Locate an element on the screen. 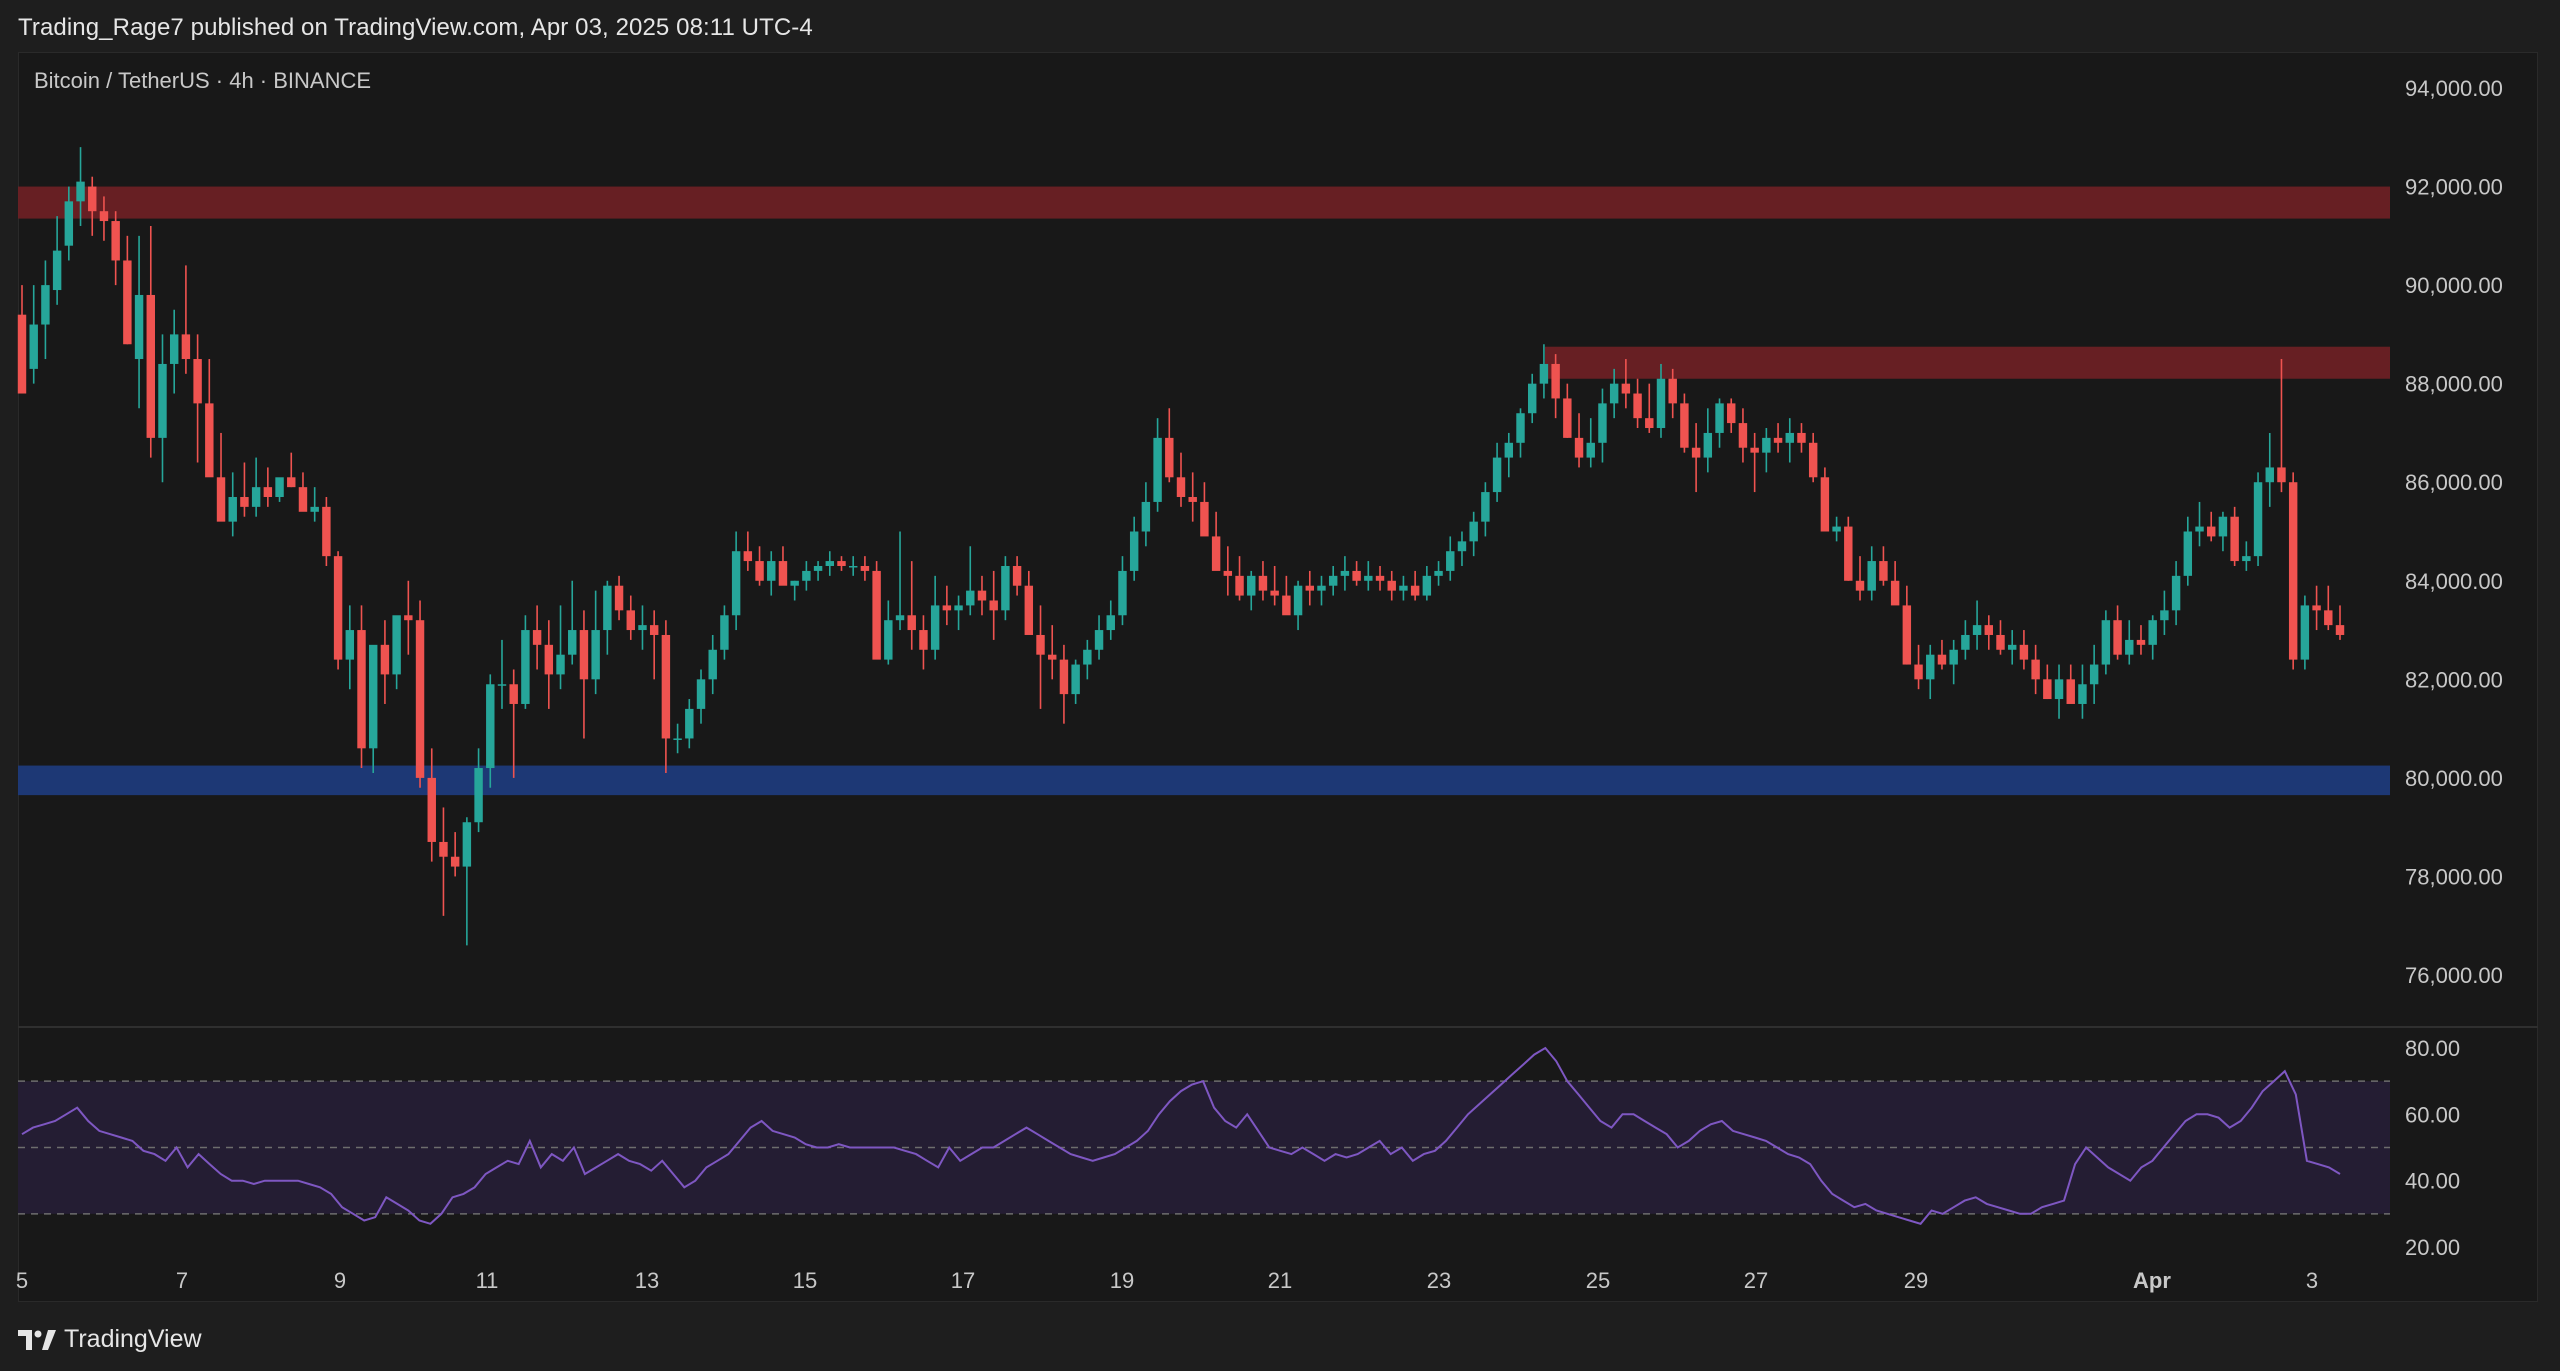 The image size is (2560, 1371). rsi-line is located at coordinates (1181, 1135).